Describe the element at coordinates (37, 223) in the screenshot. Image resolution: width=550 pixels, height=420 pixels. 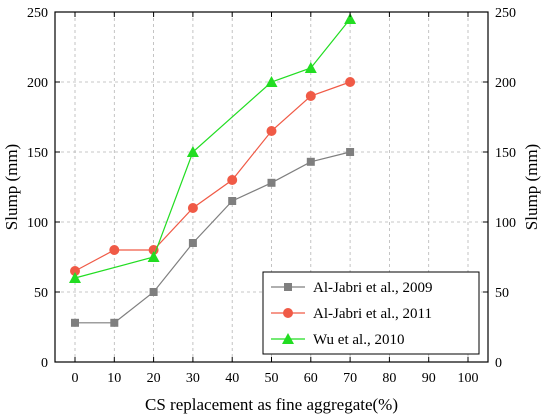
I see `y-tick-label-left: 100` at that location.